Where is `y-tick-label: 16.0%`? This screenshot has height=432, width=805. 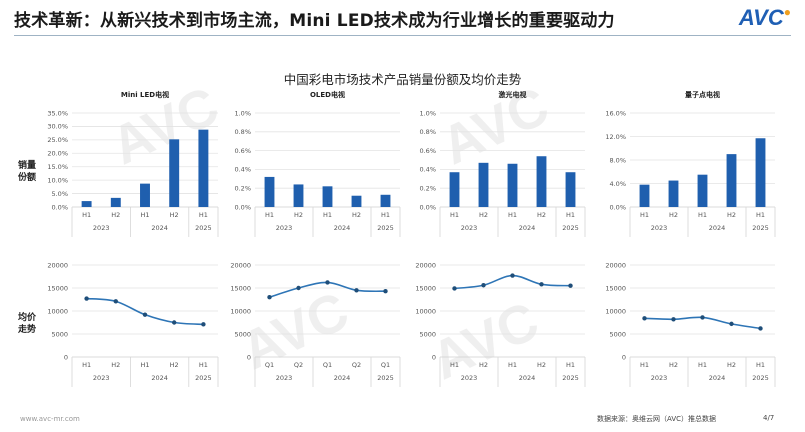
y-tick-label: 16.0% is located at coordinates (615, 113).